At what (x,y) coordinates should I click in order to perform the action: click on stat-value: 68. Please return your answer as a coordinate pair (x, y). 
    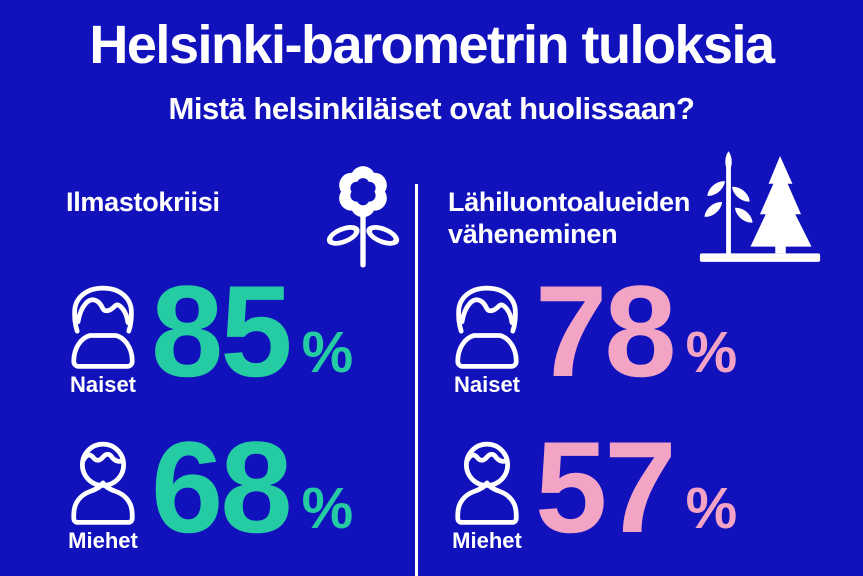
    Looking at the image, I should click on (222, 487).